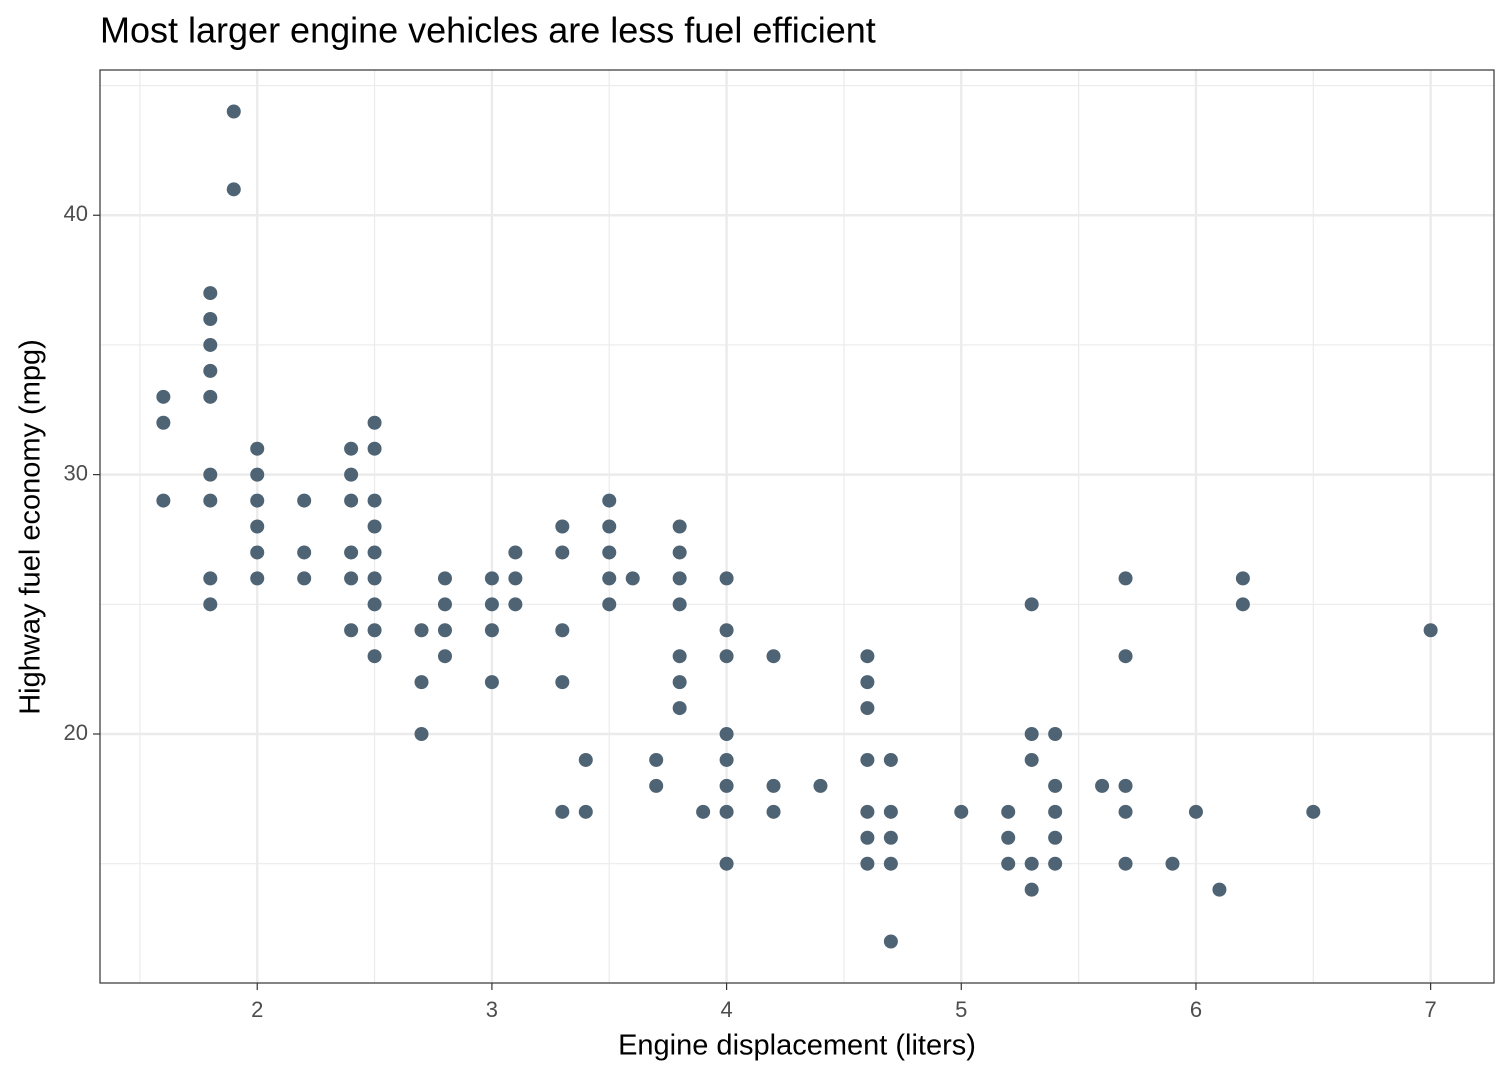  I want to click on y-tick-label: 30, so click(76, 472).